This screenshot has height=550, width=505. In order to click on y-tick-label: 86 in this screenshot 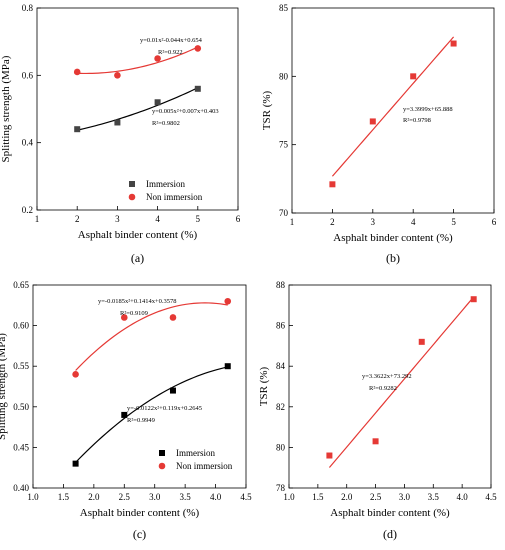, I will do `click(281, 326)`.